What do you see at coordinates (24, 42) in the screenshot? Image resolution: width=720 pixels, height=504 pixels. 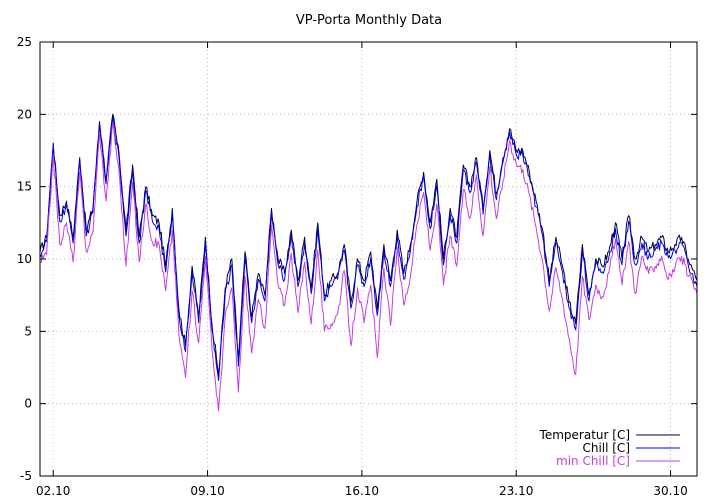 I see `y-tick-label: 25` at bounding box center [24, 42].